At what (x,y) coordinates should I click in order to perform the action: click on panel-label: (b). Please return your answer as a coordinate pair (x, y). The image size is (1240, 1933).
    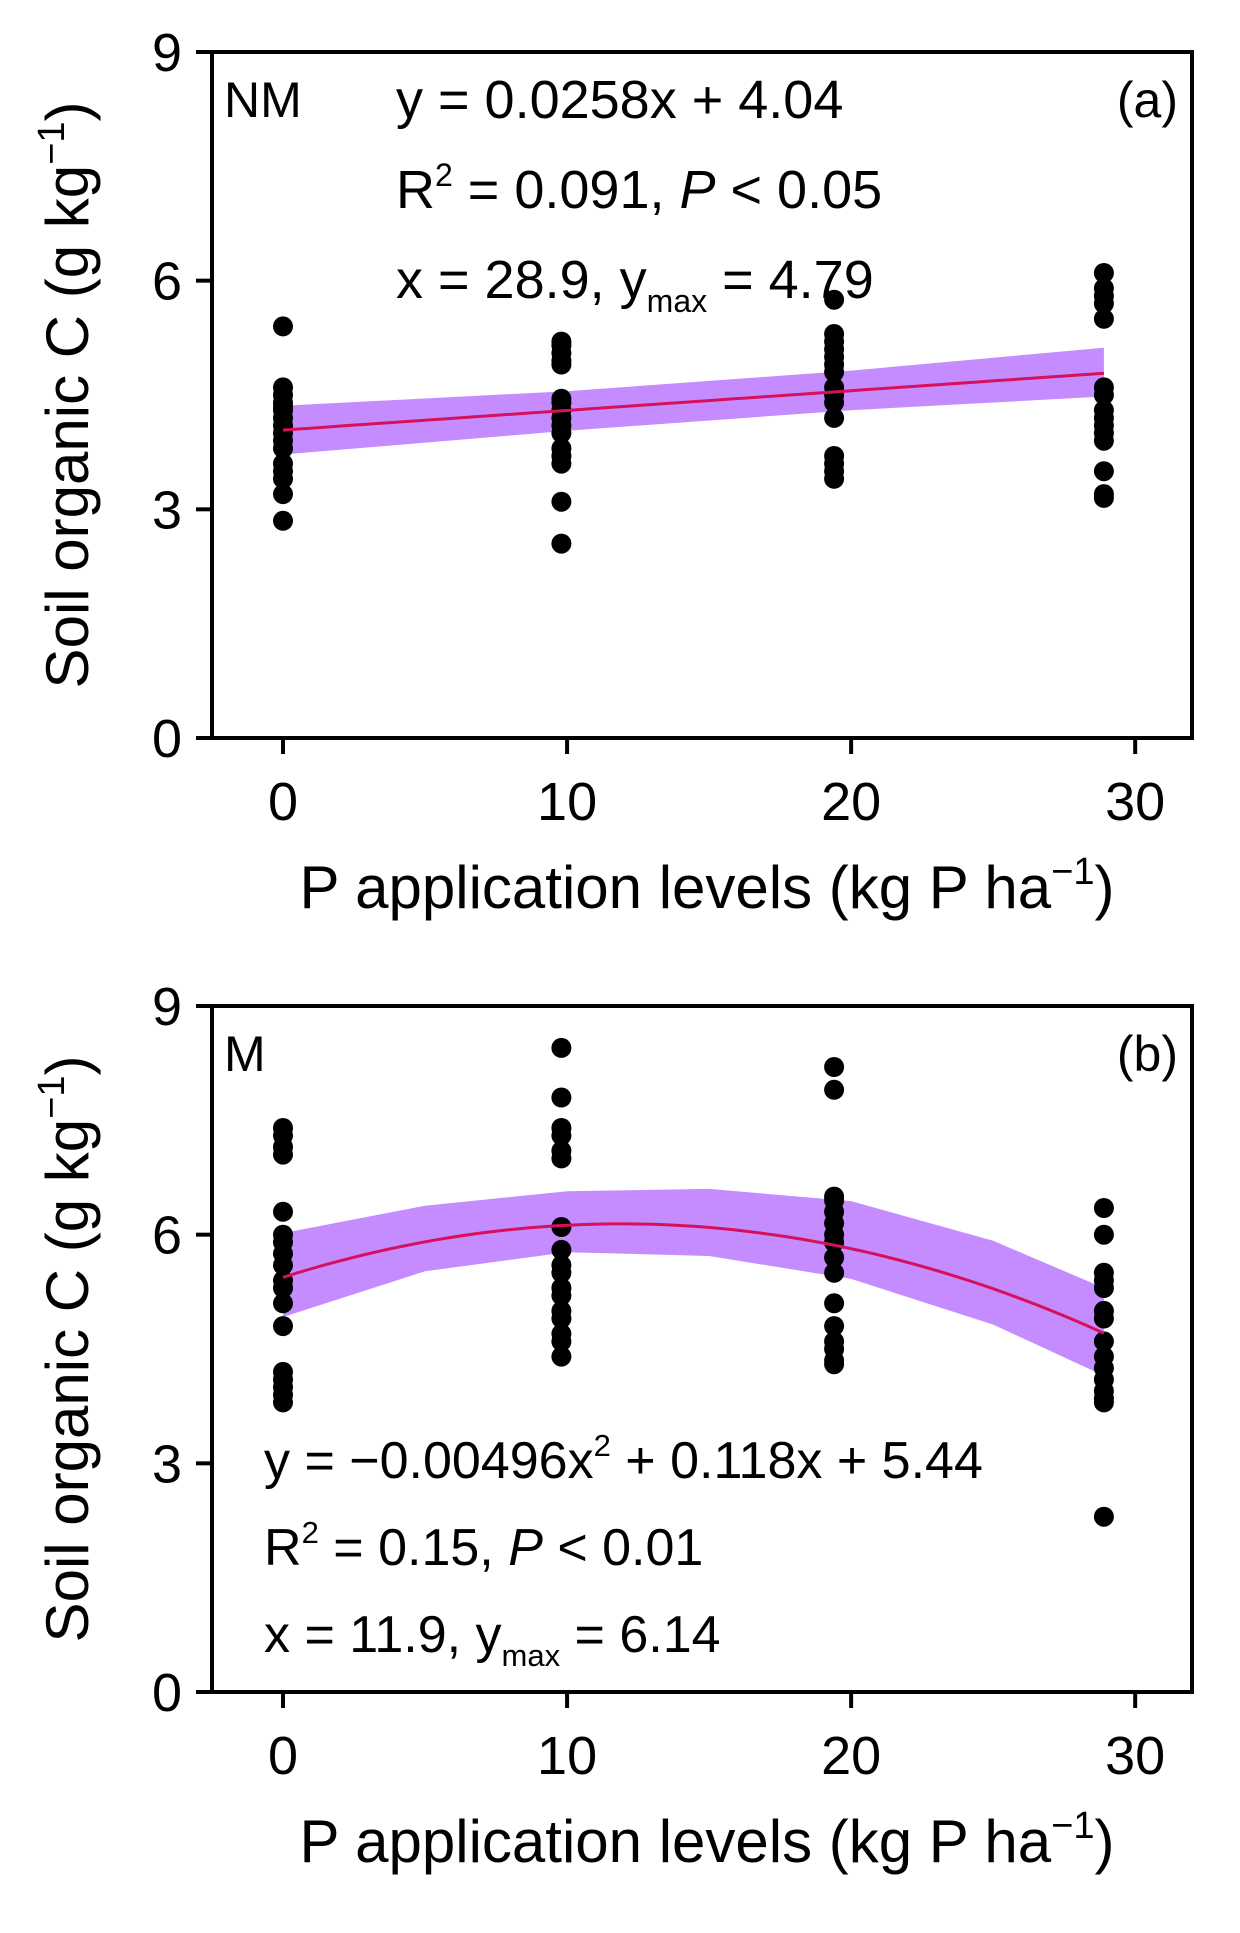
    Looking at the image, I should click on (1147, 1054).